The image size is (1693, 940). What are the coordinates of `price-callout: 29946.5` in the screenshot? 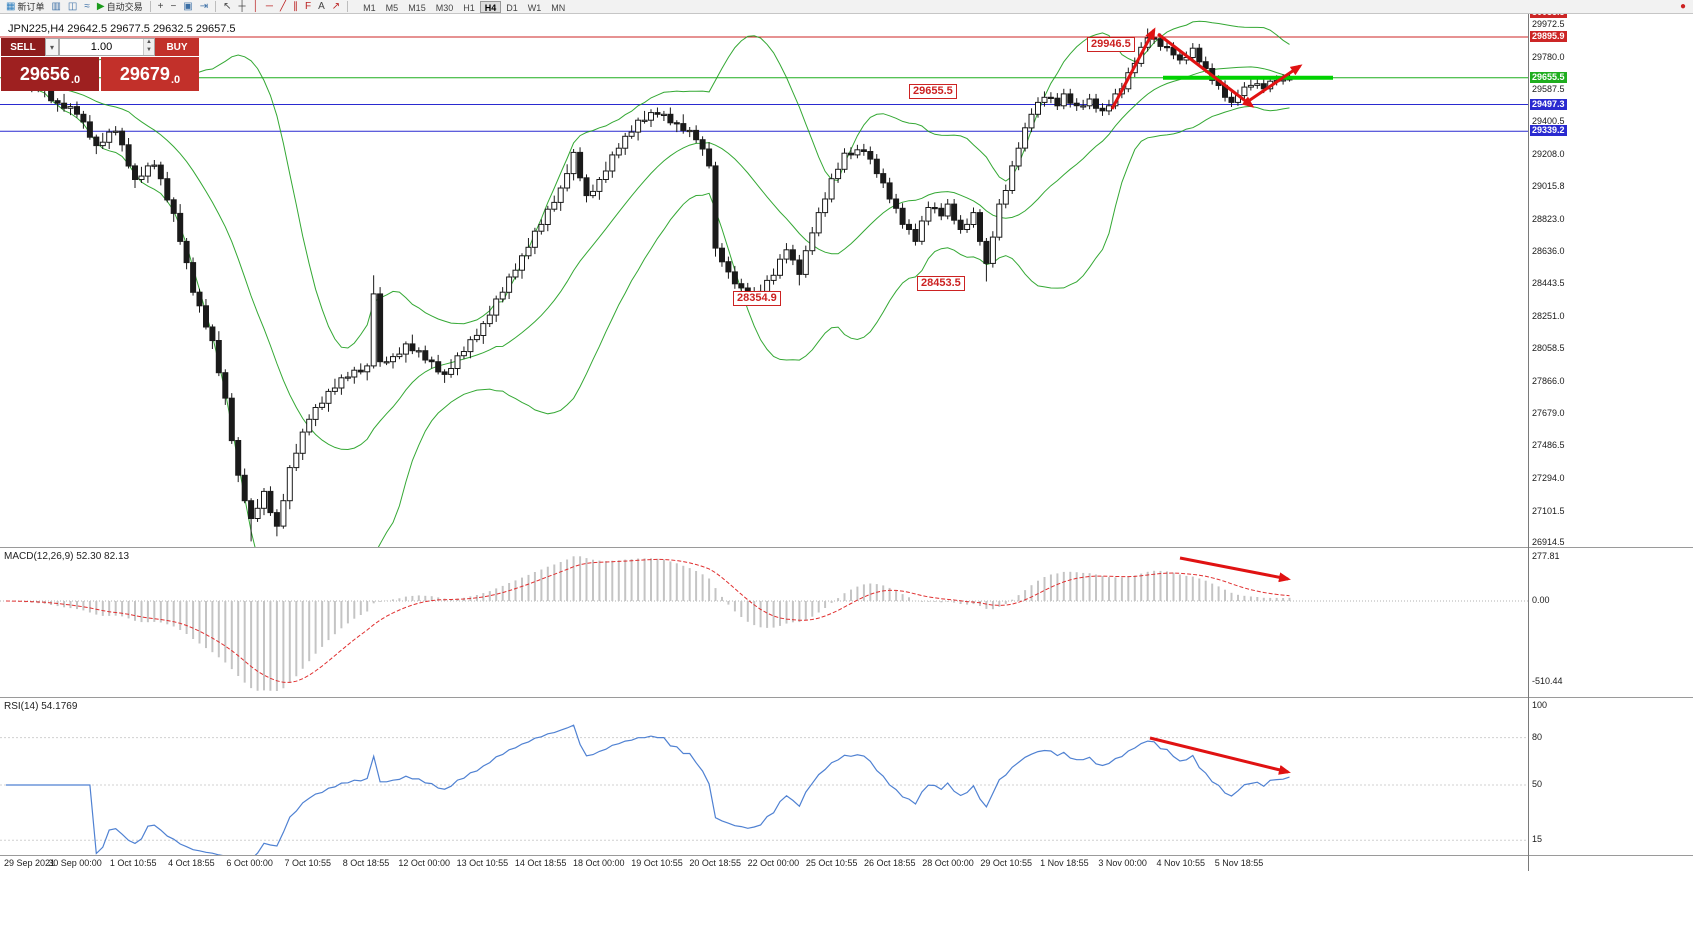 It's located at (1111, 44).